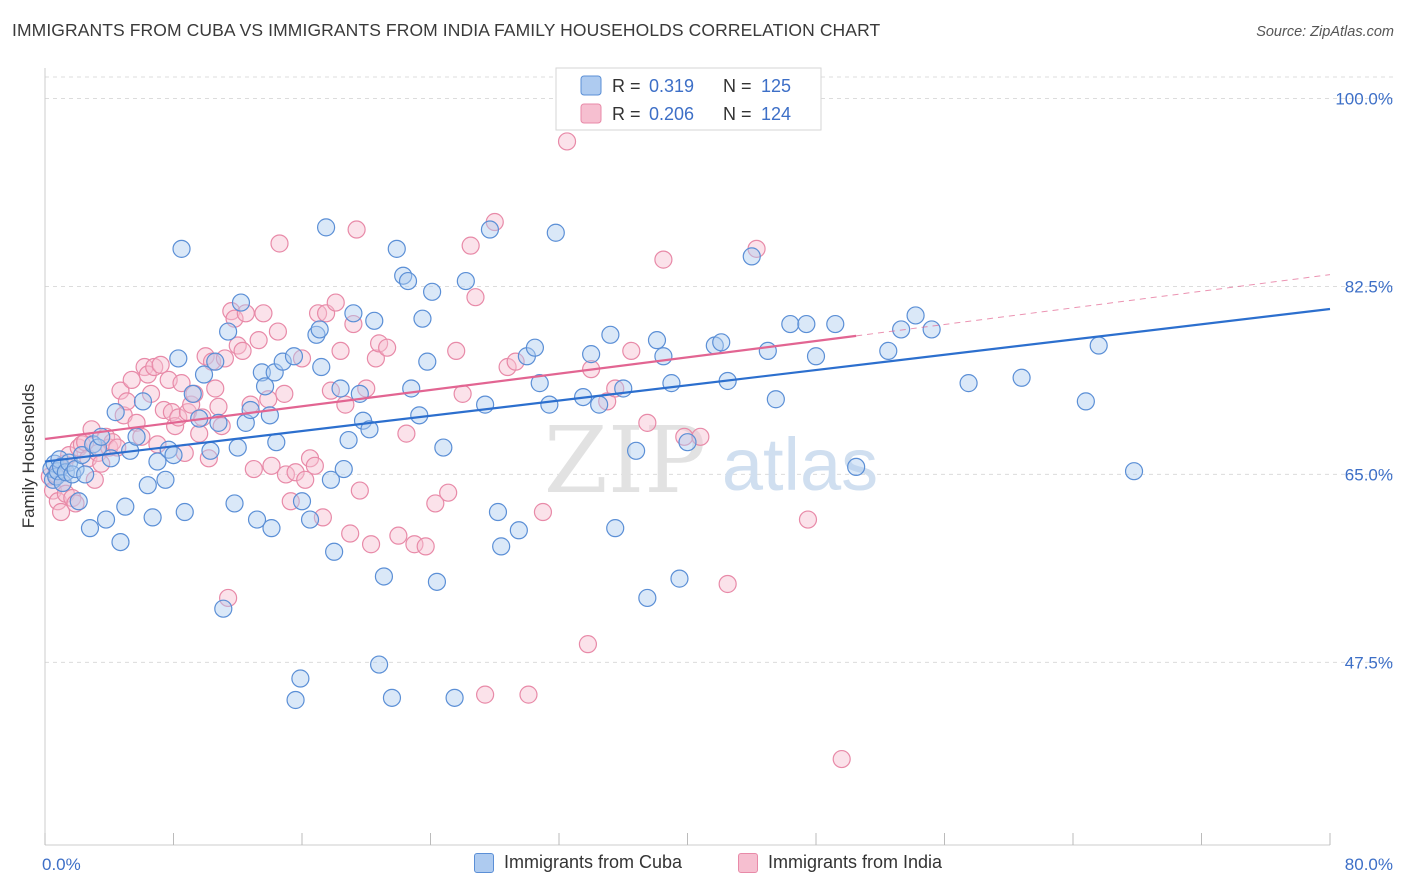  What do you see at coordinates (737, 114) in the screenshot?
I see `stats-india-n-label: N =` at bounding box center [737, 114].